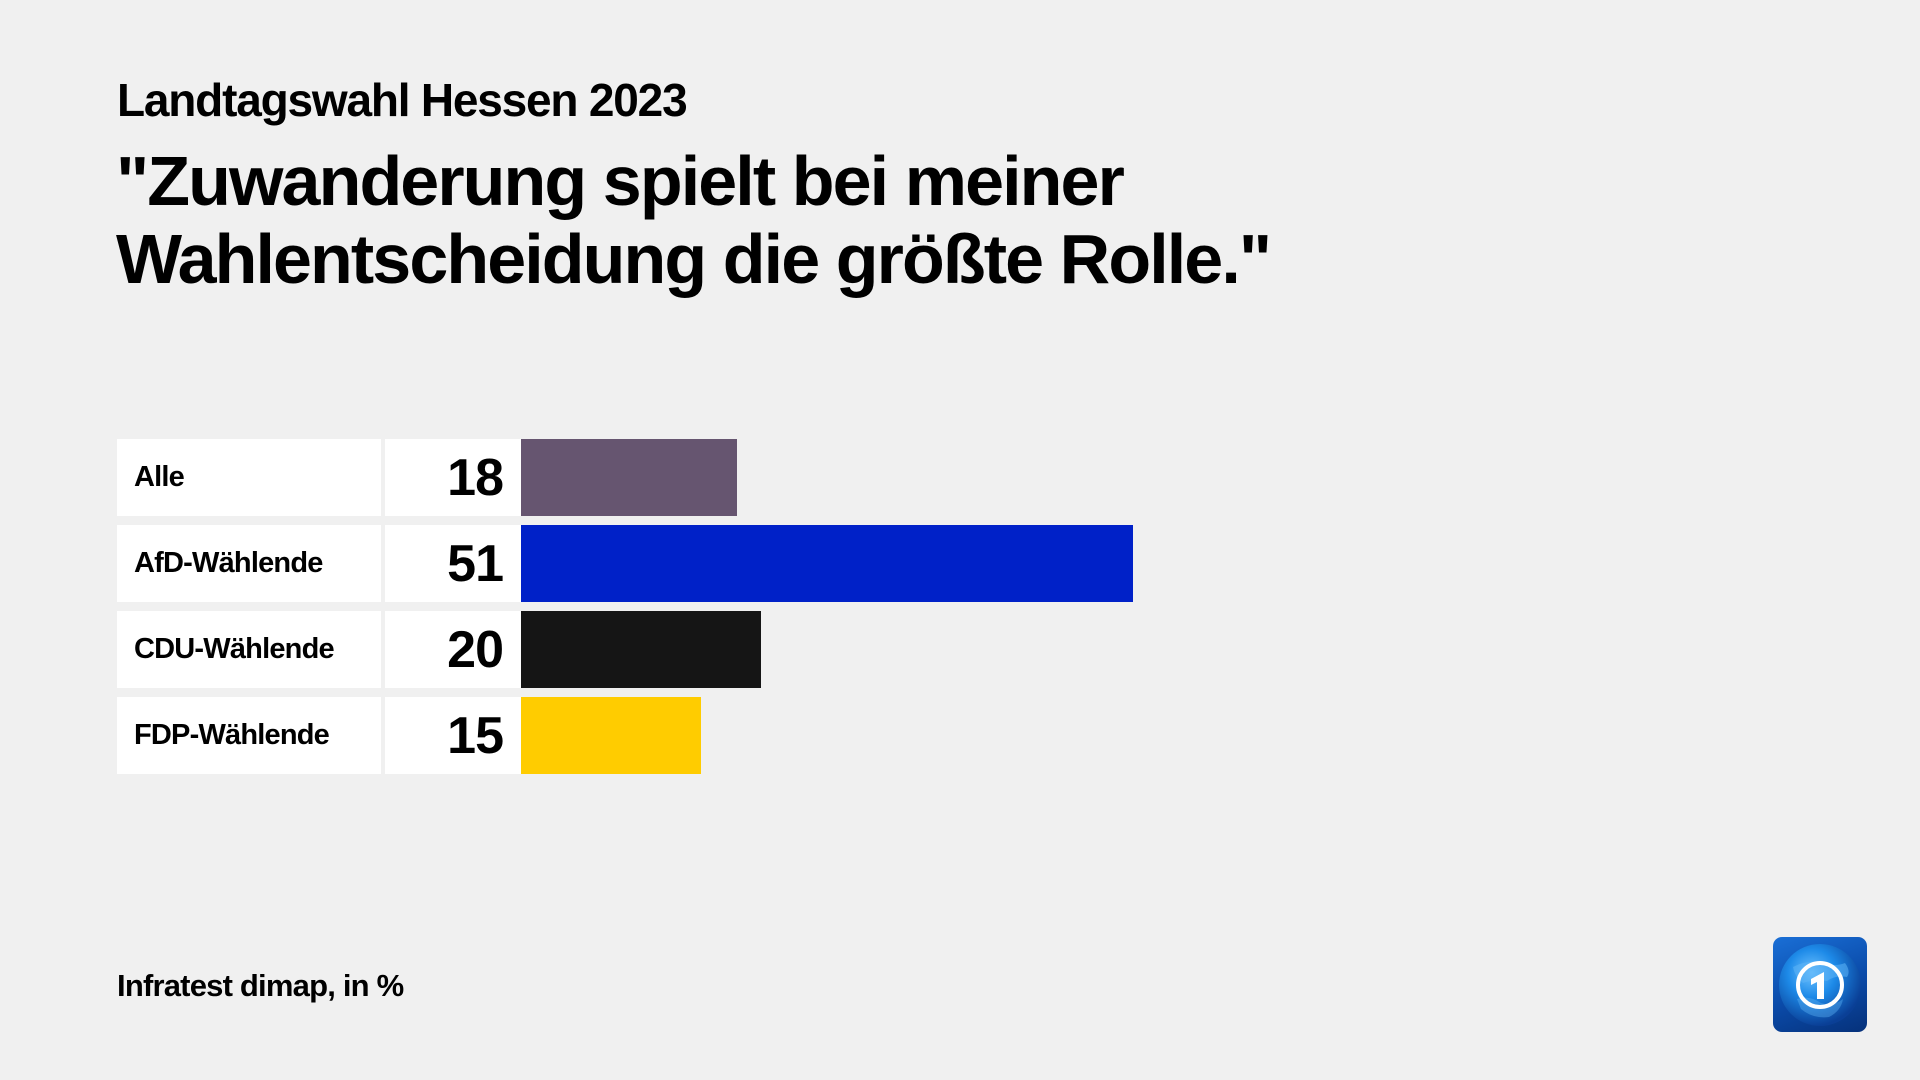  Describe the element at coordinates (620, 181) in the screenshot. I see `chart-title-line-1: "Zuwanderung spielt bei meiner` at that location.